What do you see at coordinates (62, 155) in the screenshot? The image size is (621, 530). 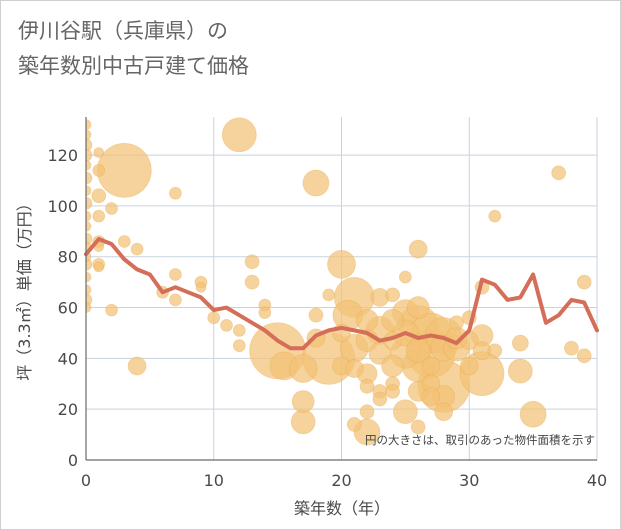 I see `y-tick-label: 120` at bounding box center [62, 155].